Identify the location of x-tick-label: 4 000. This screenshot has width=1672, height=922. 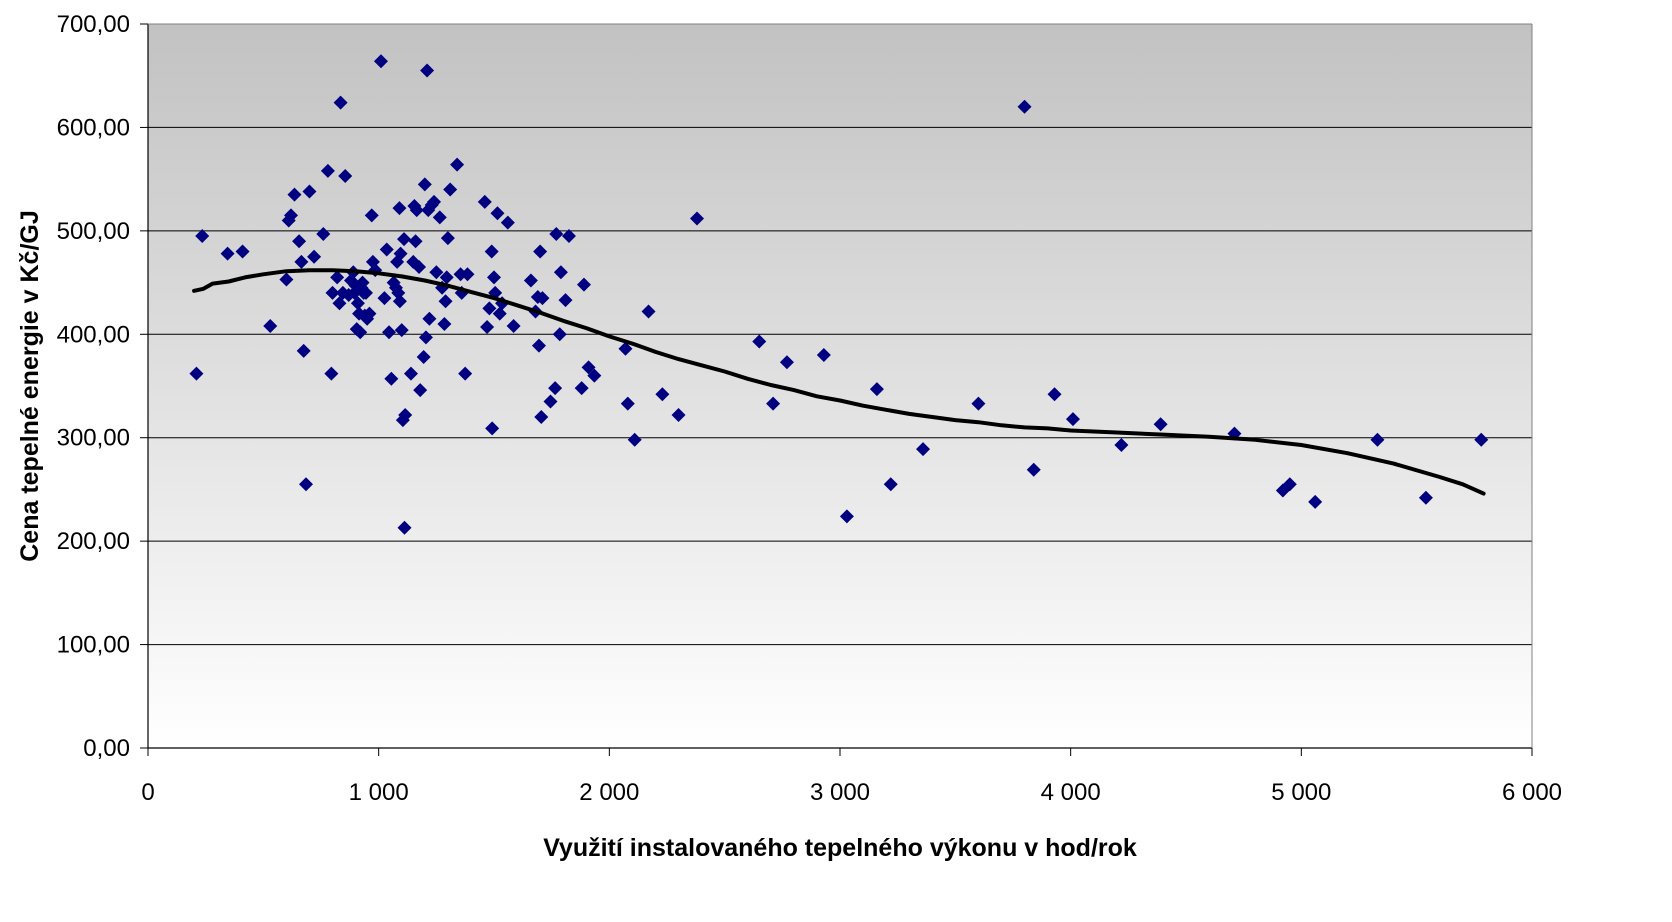
(1071, 792).